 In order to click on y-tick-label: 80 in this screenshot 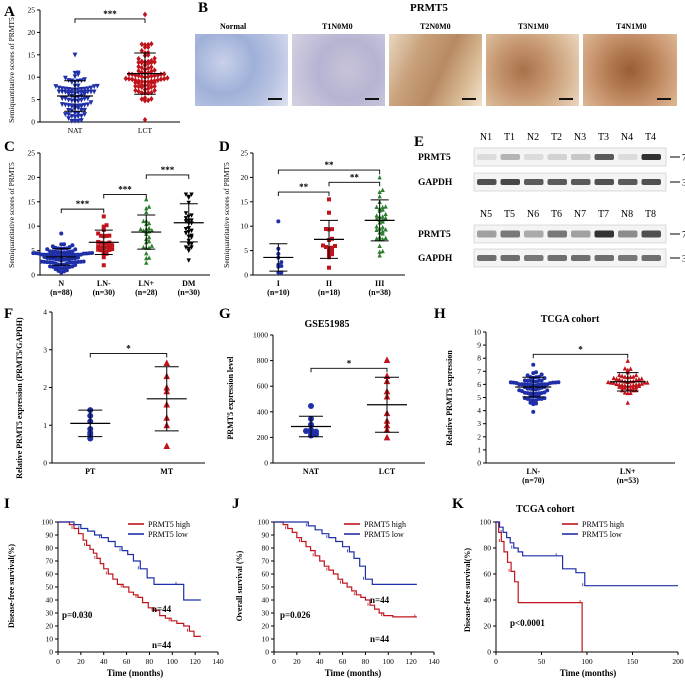, I will do `click(488, 548)`.